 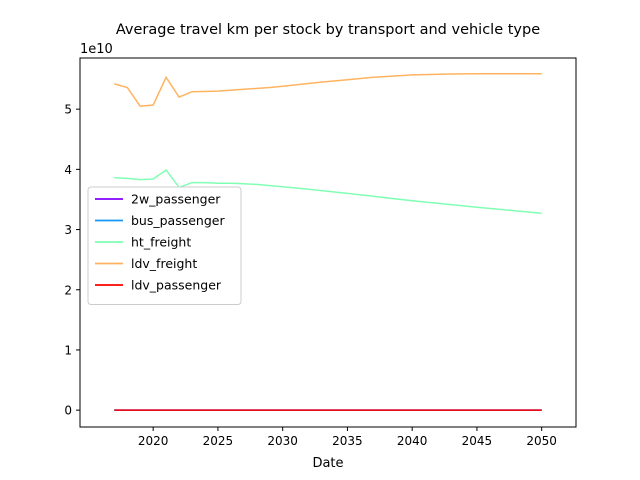 What do you see at coordinates (68, 290) in the screenshot?
I see `y-tick-label: 2` at bounding box center [68, 290].